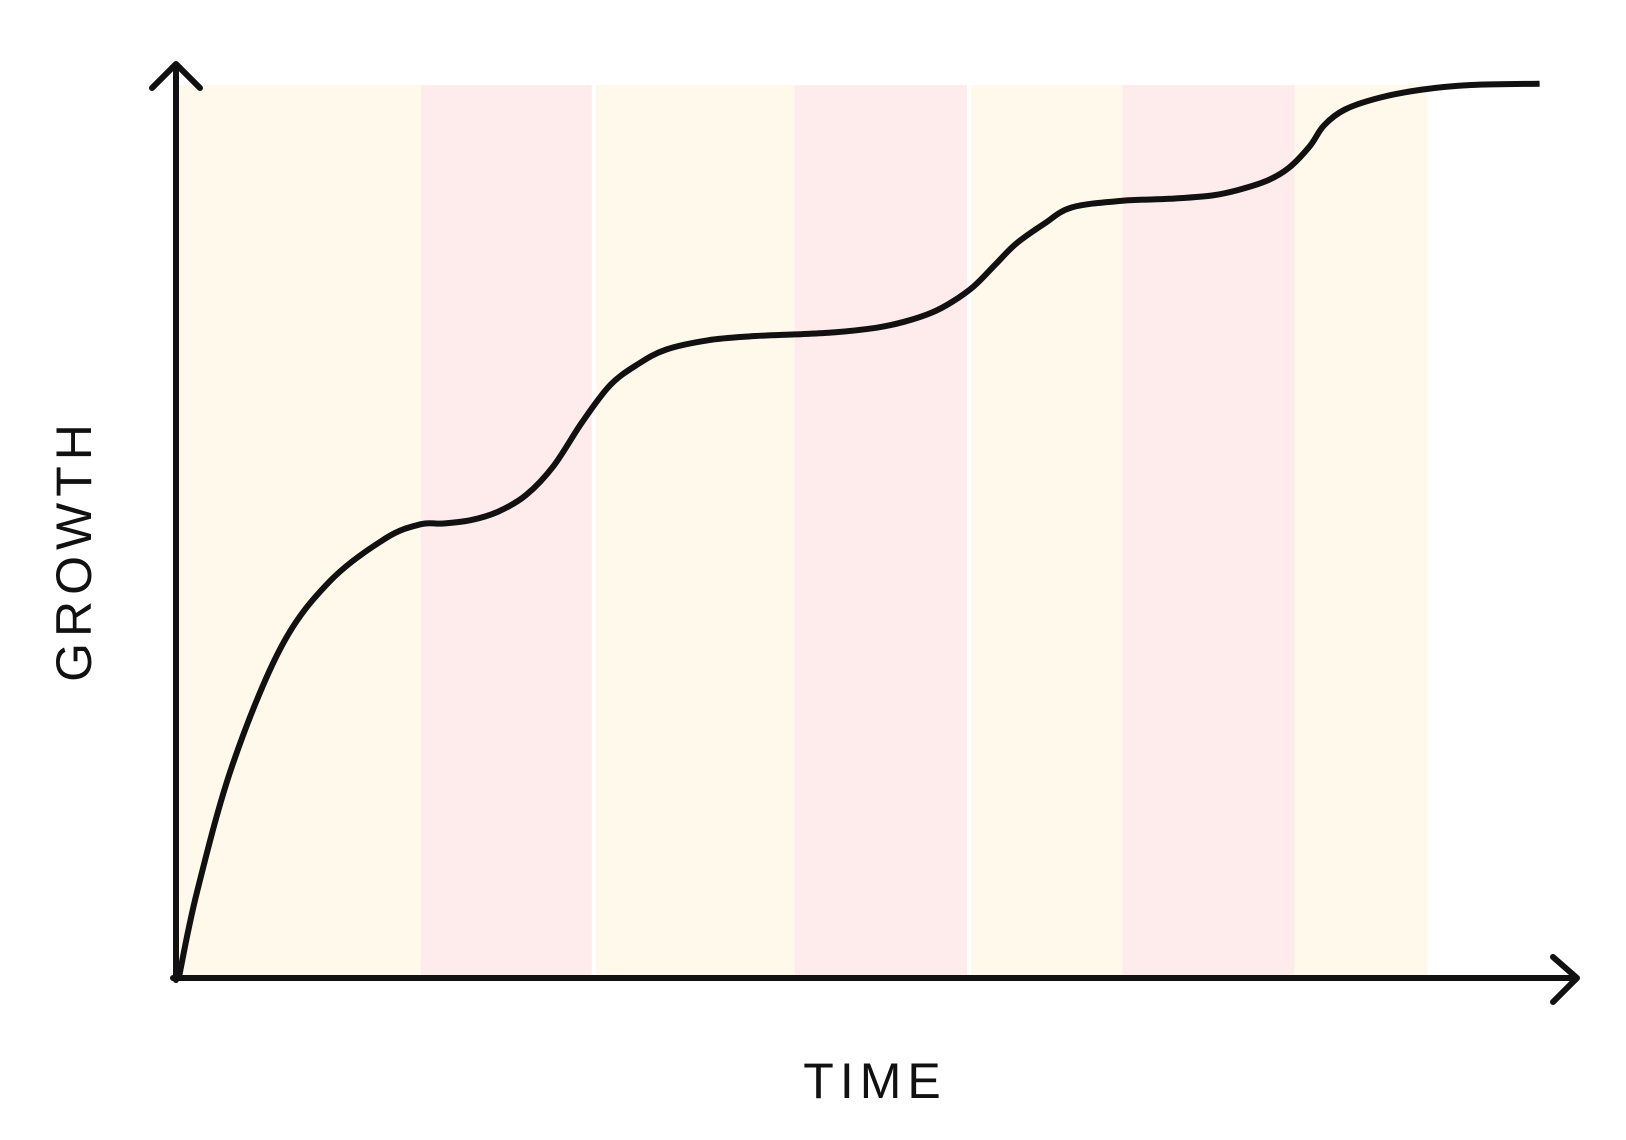 The width and height of the screenshot is (1626, 1140). I want to click on y-axis-label: GROWTH, so click(74, 550).